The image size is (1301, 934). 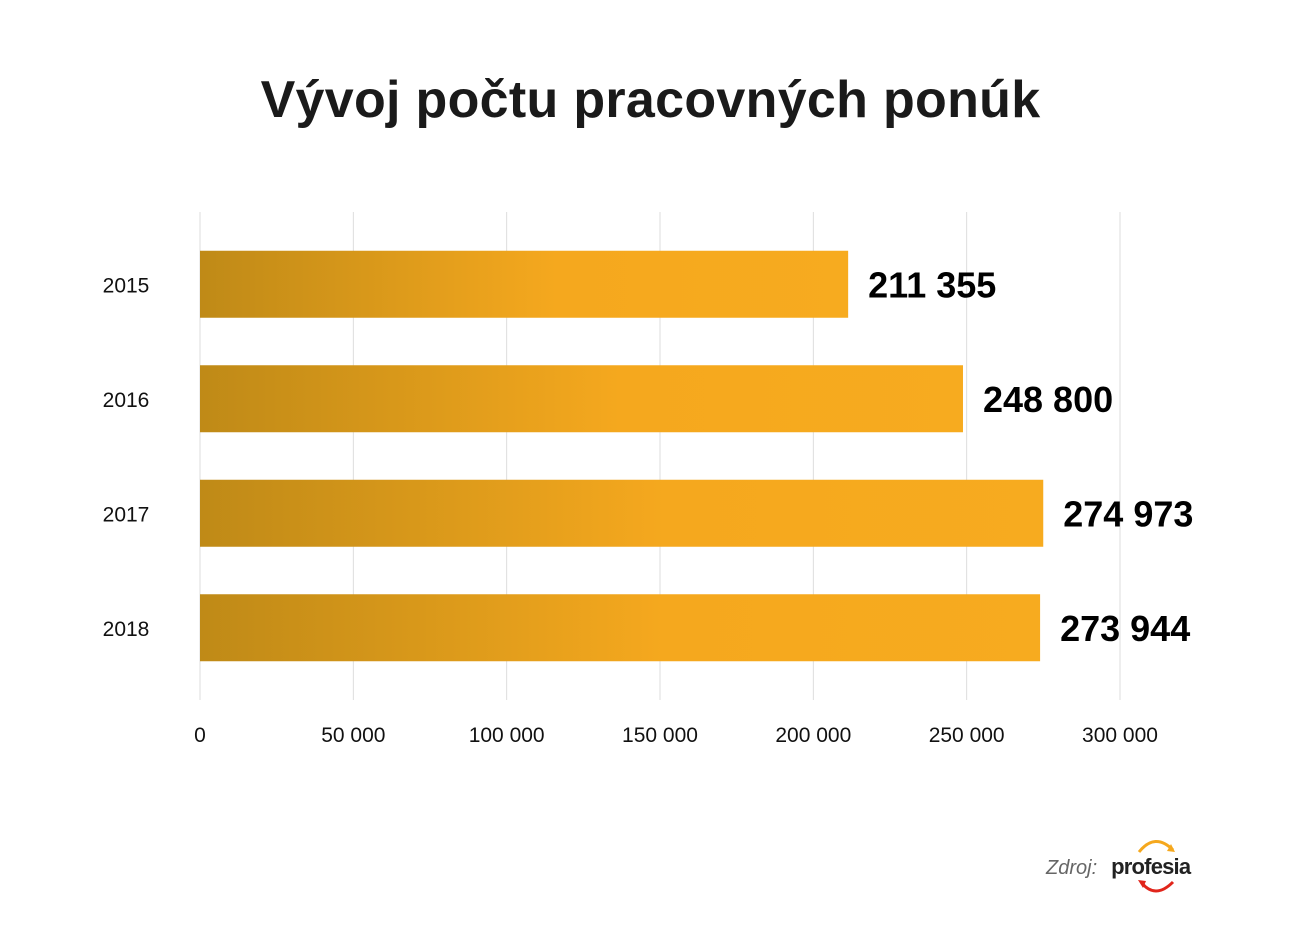 What do you see at coordinates (967, 735) in the screenshot?
I see `x-tick-label: 250 000` at bounding box center [967, 735].